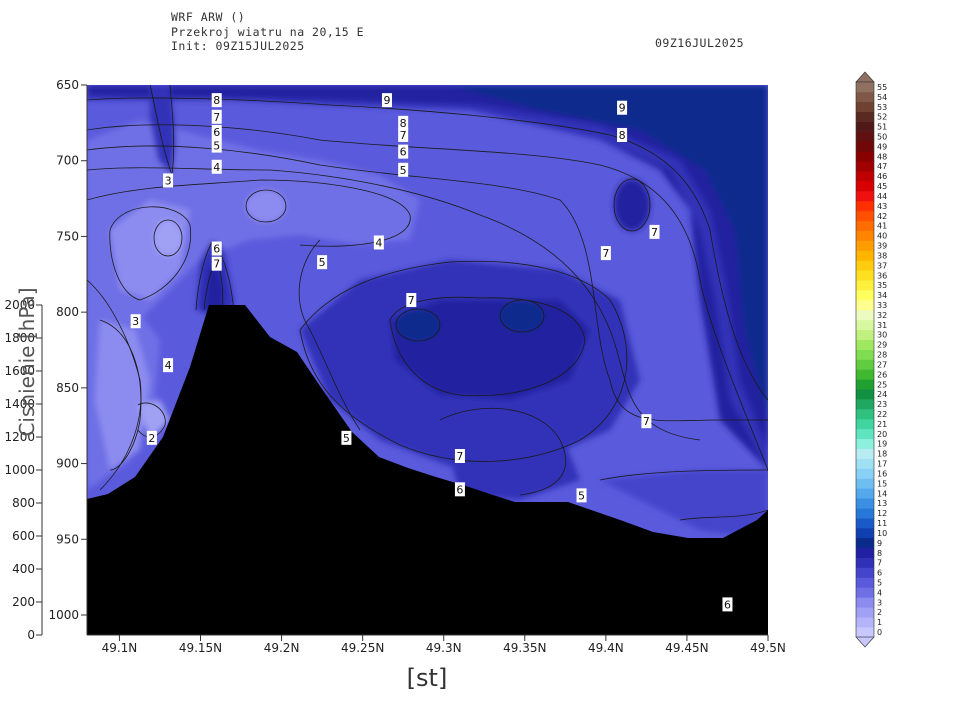 This screenshot has height=720, width=960. Describe the element at coordinates (444, 648) in the screenshot. I see `x-tick-label: 49.3N` at that location.